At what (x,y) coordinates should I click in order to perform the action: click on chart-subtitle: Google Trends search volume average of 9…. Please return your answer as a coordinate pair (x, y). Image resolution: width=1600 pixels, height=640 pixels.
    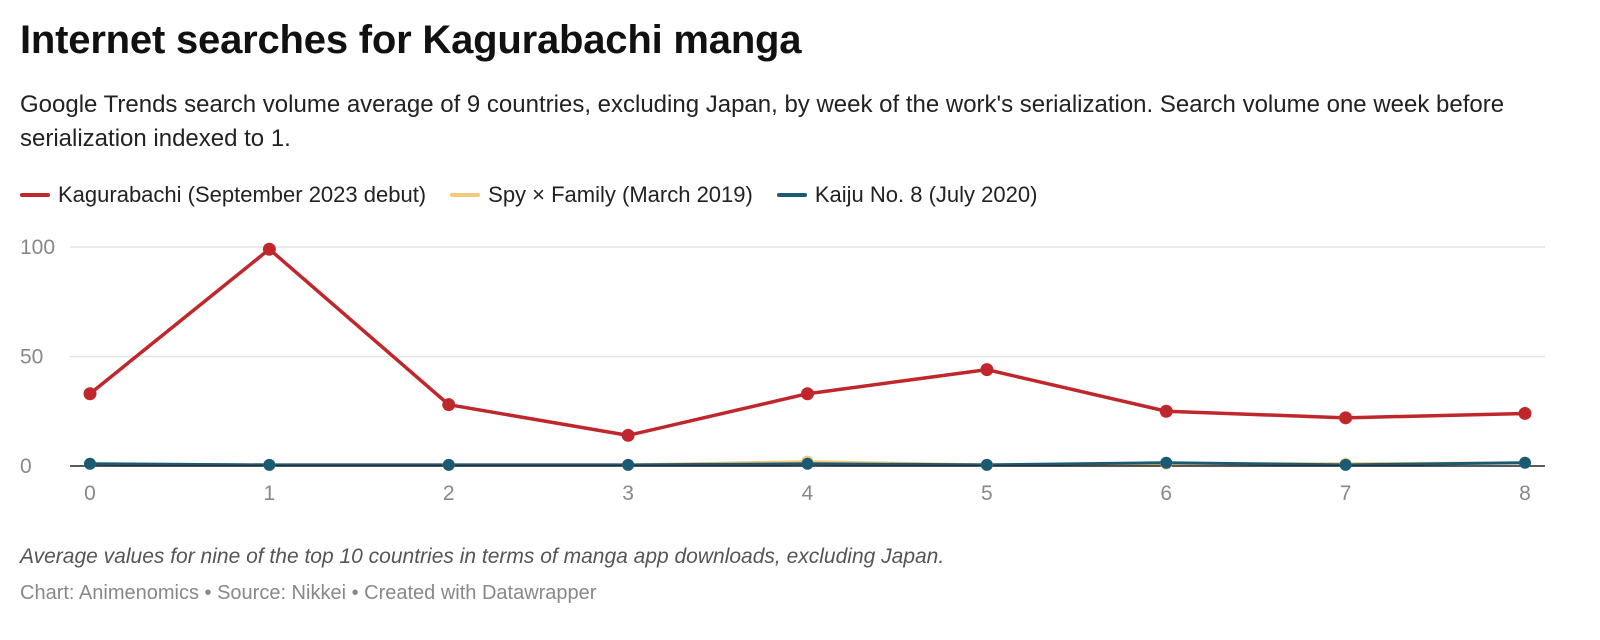
    Looking at the image, I should click on (762, 121).